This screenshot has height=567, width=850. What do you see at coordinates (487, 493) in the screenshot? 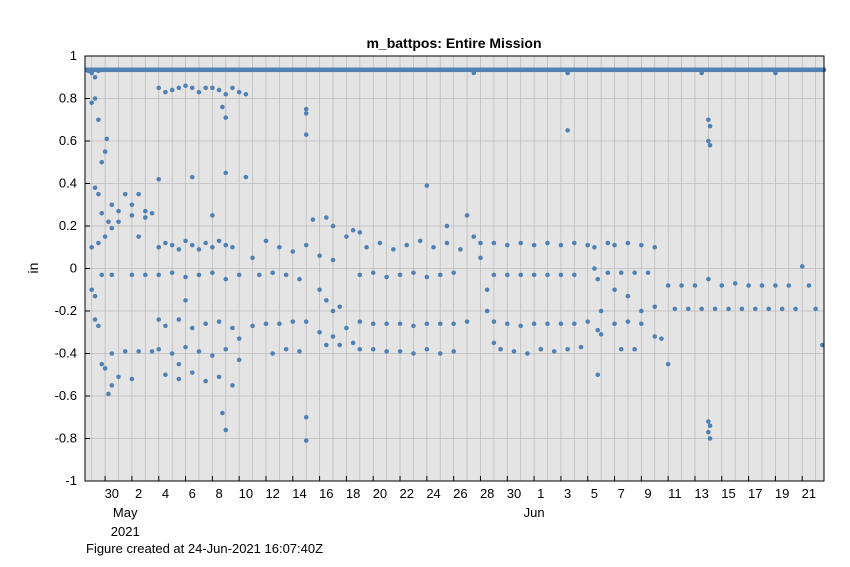
I see `x-tick-label: 28` at bounding box center [487, 493].